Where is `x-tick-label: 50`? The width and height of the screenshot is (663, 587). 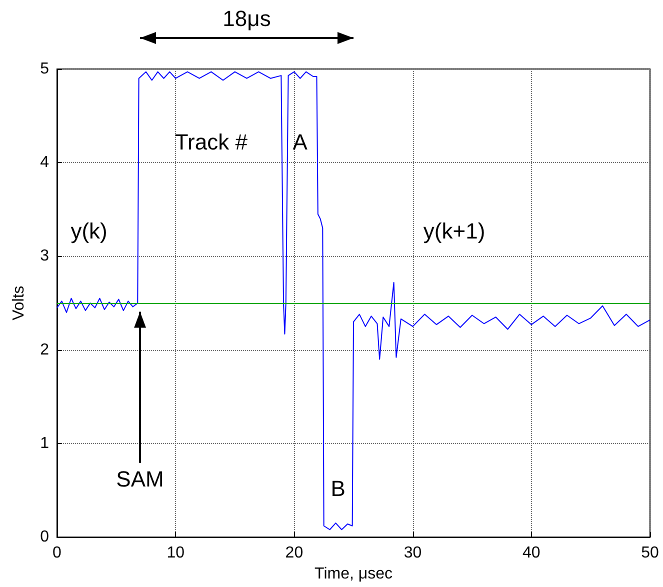 x-tick-label: 50 is located at coordinates (650, 553).